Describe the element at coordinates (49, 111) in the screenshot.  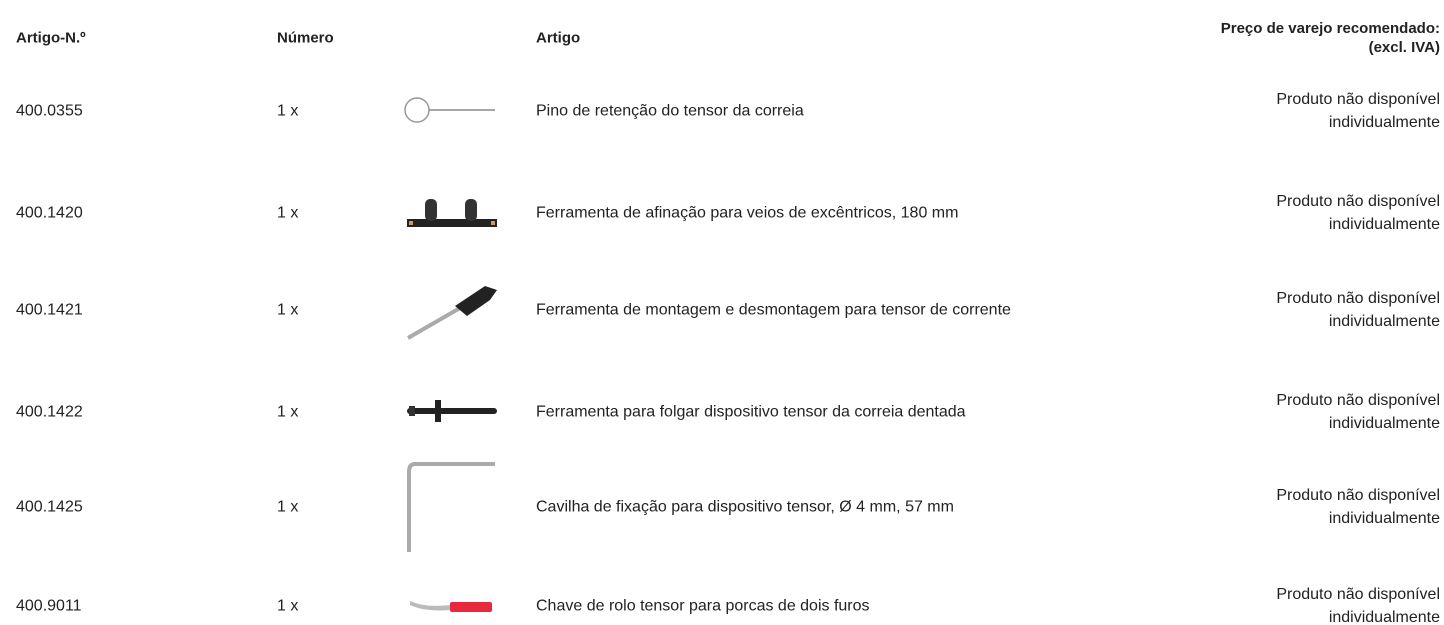
I see `article-no: 400.0355` at that location.